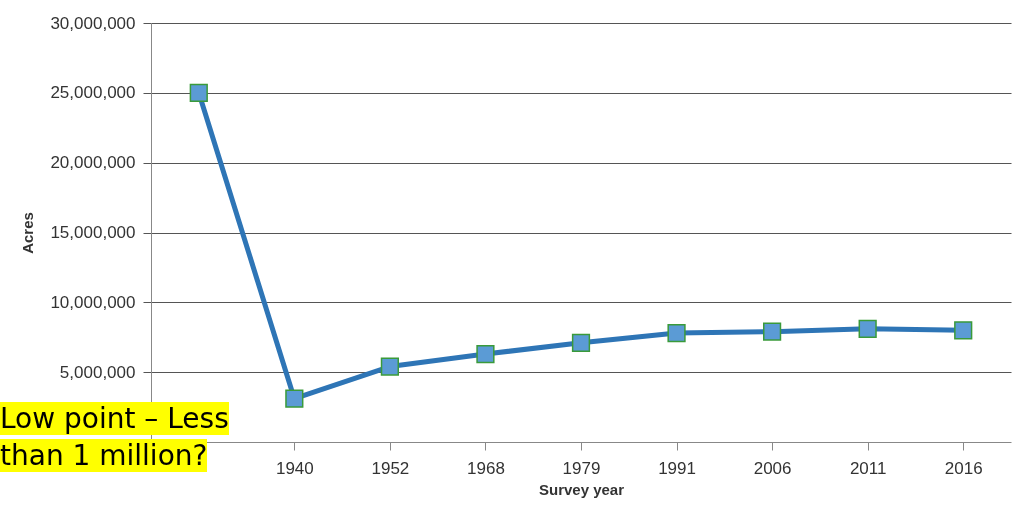 The height and width of the screenshot is (508, 1015). I want to click on y-tick-label: 30,000,000, so click(93, 23).